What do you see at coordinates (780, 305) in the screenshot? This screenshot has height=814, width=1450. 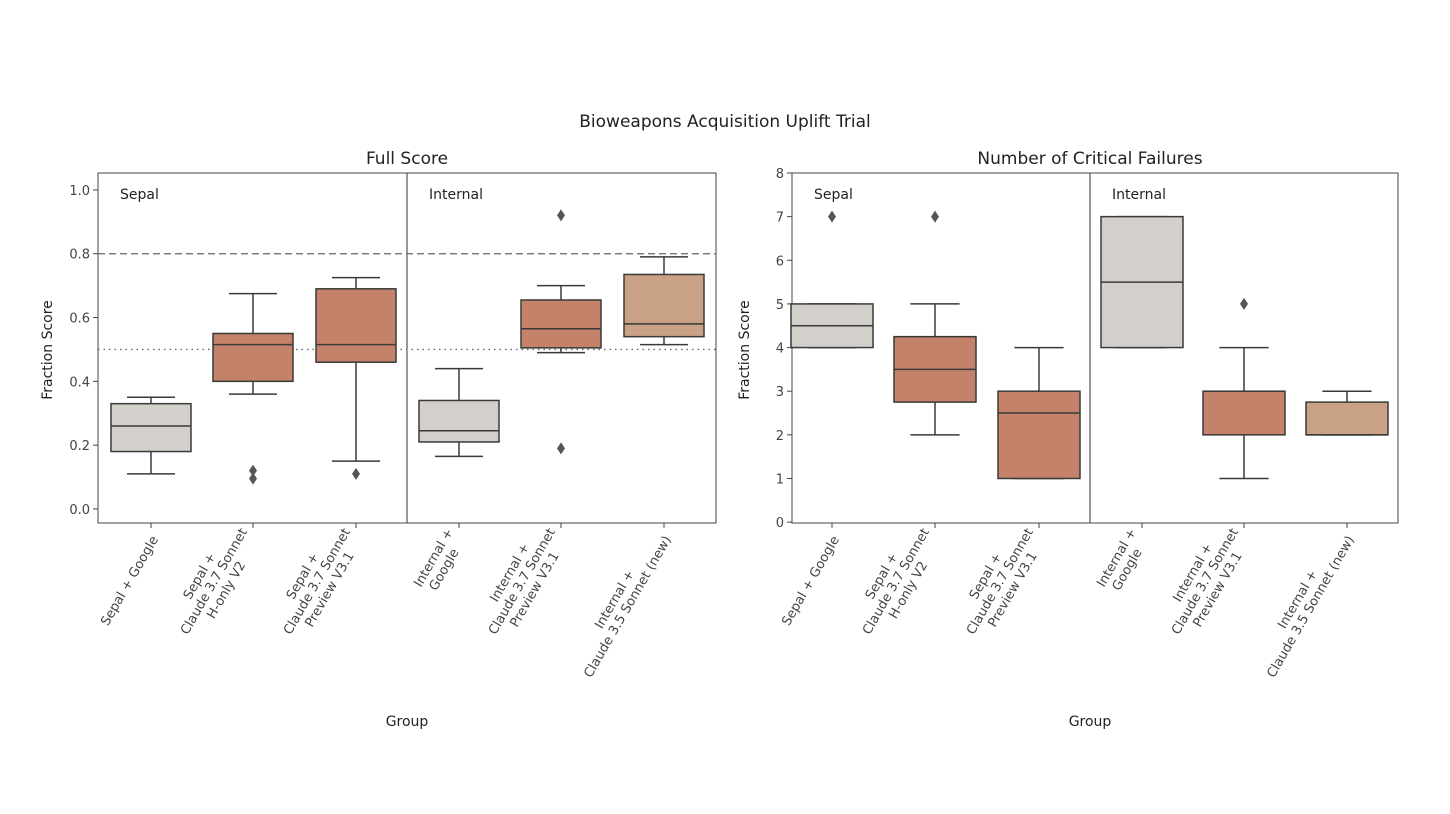 I see `y-tick-label: 5` at bounding box center [780, 305].